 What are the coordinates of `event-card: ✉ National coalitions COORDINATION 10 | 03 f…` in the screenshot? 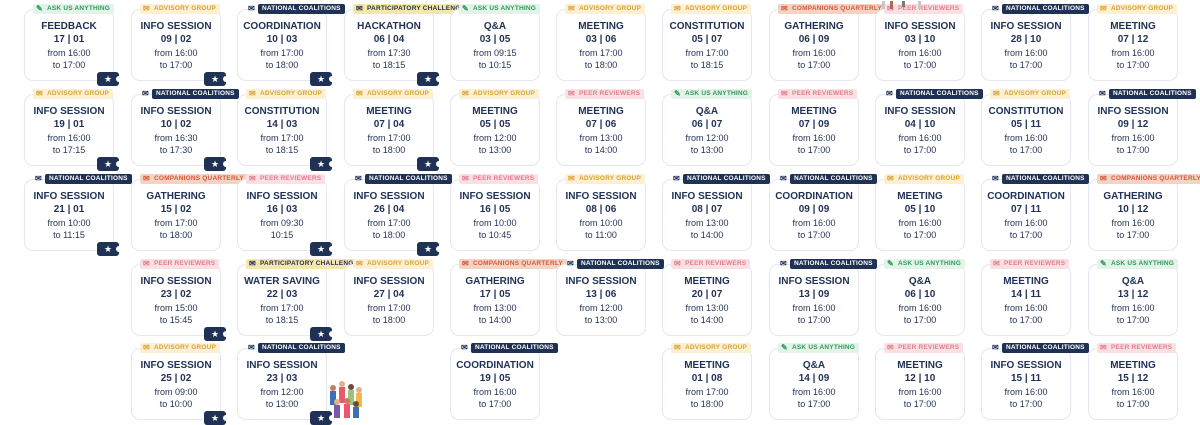 It's located at (291, 45).